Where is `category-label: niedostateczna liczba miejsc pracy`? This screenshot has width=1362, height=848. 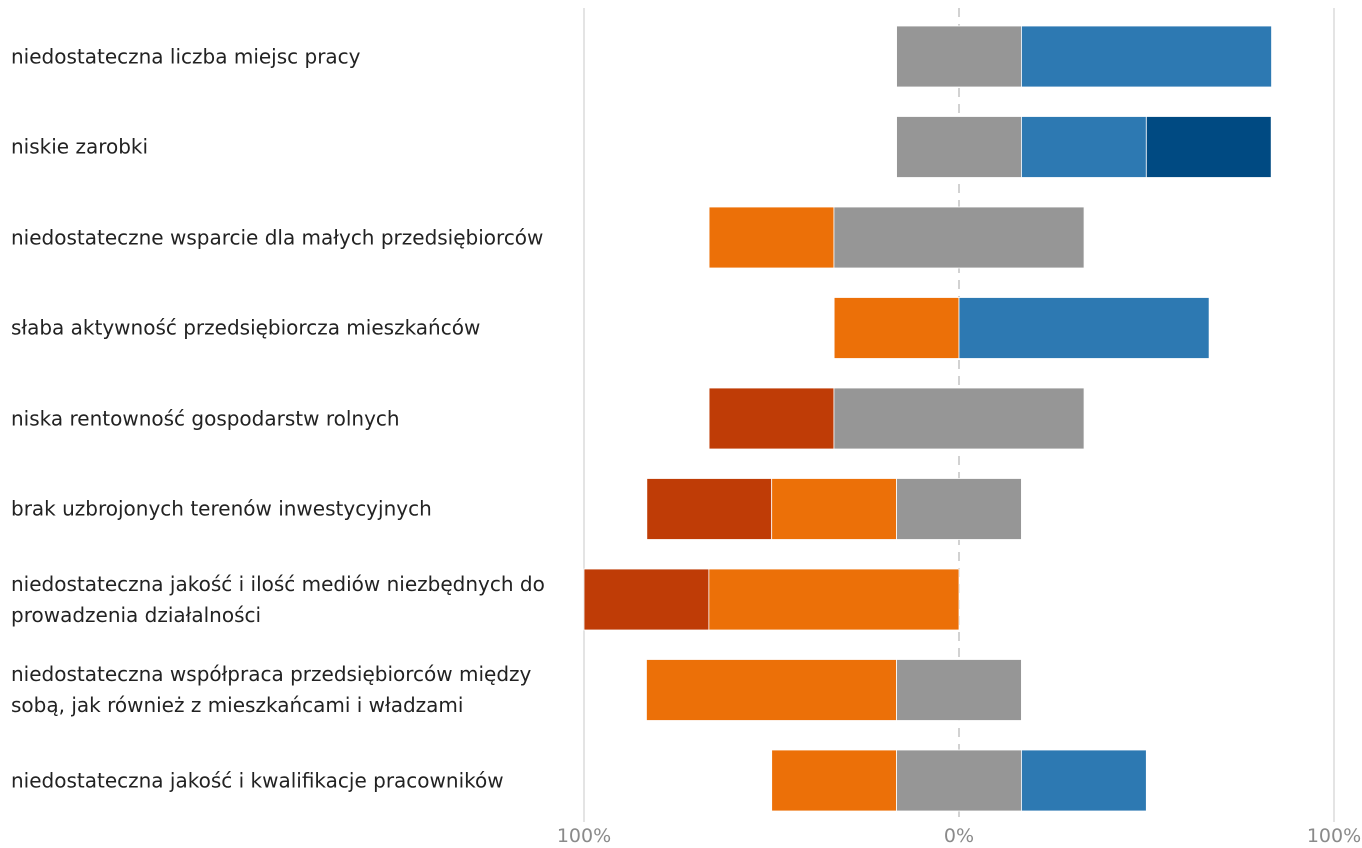
category-label: niedostateczna liczba miejsc pracy is located at coordinates (186, 56).